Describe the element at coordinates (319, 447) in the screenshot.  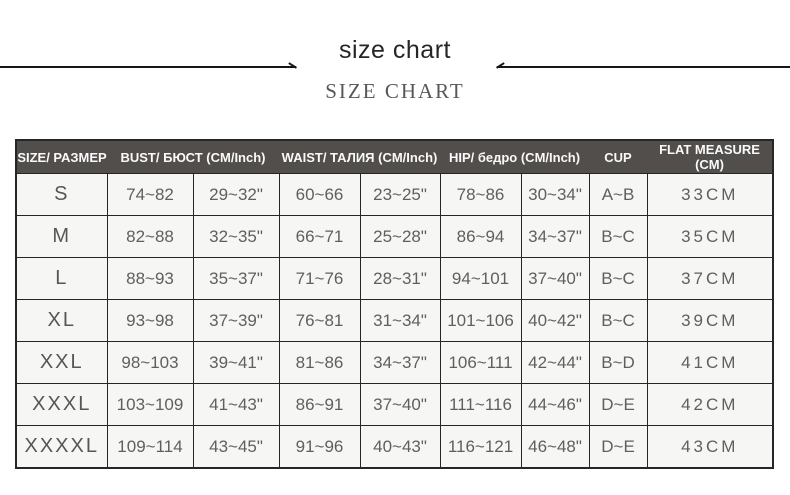
I see `waist-cm-cell: 91~96` at that location.